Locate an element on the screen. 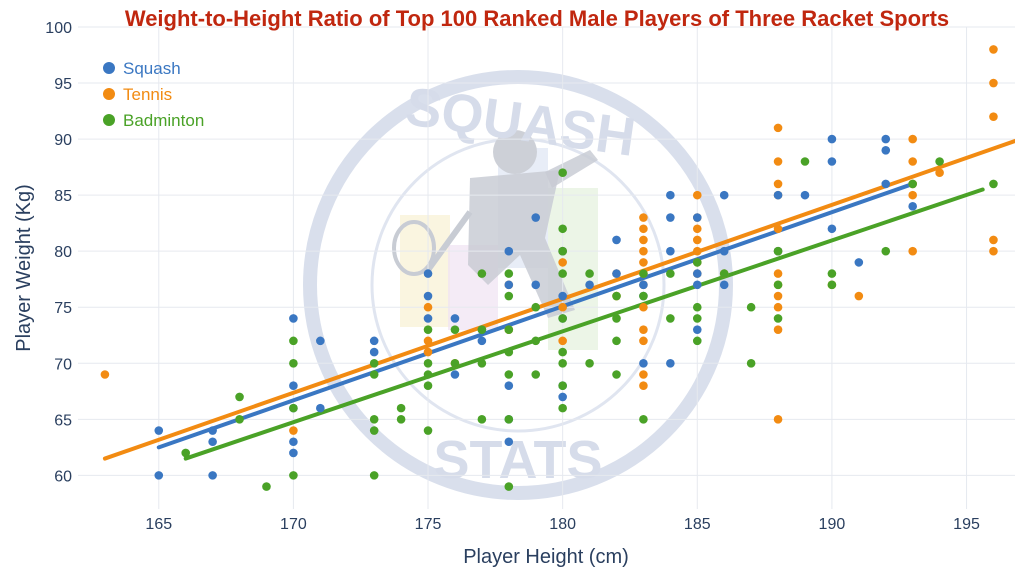  legend-item-tennis: Tennis is located at coordinates (137, 94).